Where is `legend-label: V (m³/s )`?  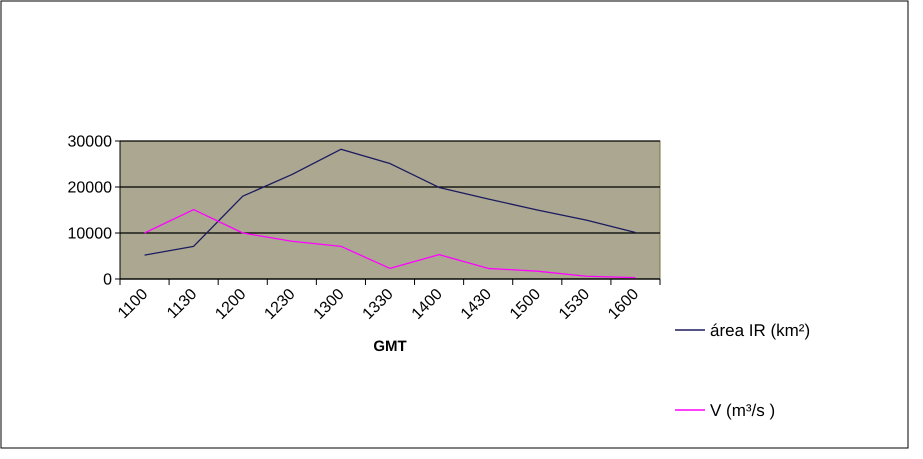
legend-label: V (m³/s ) is located at coordinates (743, 410).